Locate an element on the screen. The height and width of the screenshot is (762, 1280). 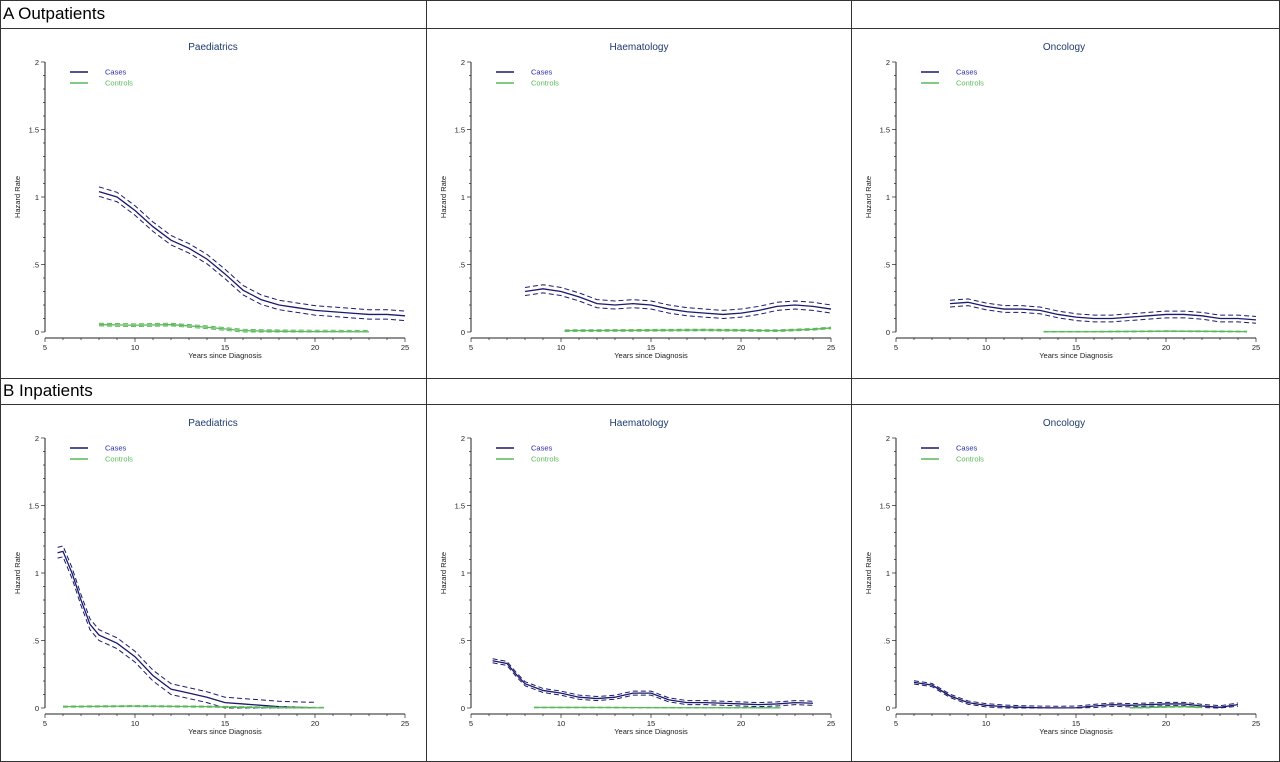
header-divider-a is located at coordinates (640, 28).